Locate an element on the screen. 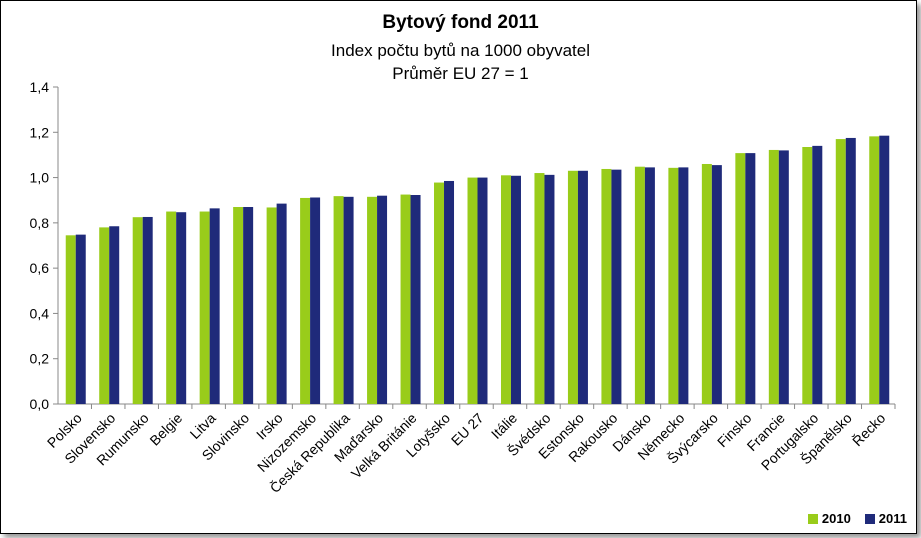 This screenshot has height=538, width=921. legend-item-2010: 2010 is located at coordinates (829, 518).